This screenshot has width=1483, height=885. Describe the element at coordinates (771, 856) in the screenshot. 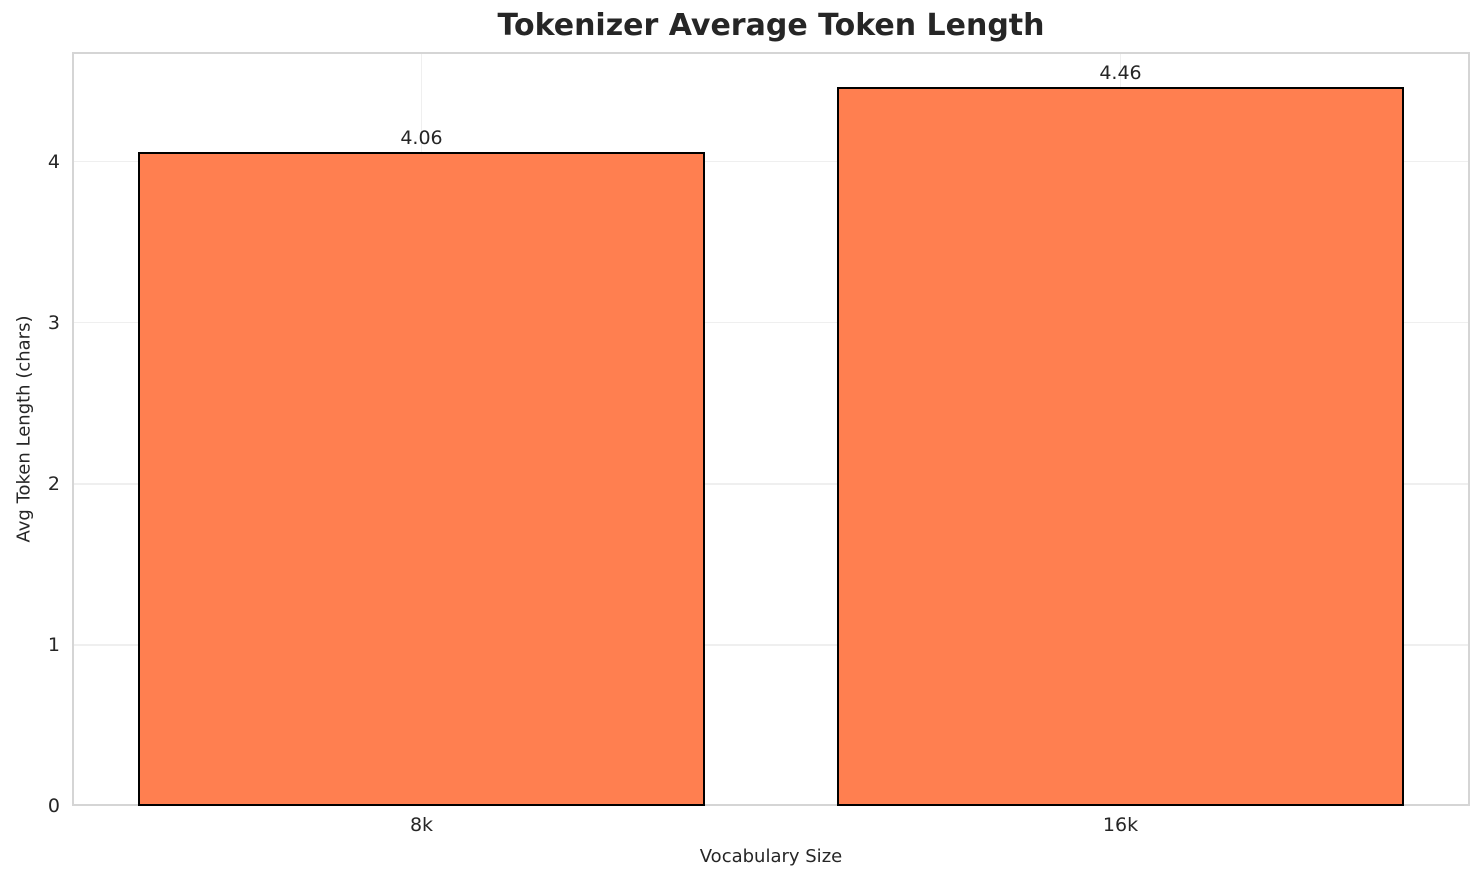

I see `x-axis-label: Vocabulary Size` at that location.